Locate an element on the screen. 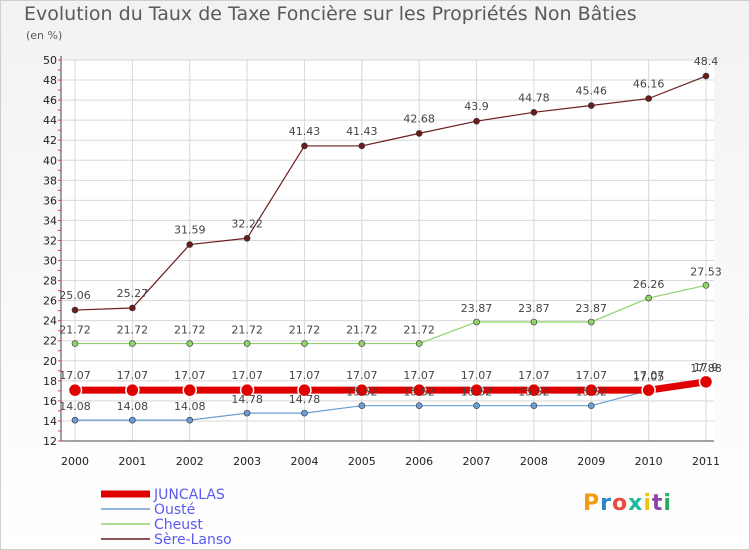  logo-letter: i is located at coordinates (647, 503).